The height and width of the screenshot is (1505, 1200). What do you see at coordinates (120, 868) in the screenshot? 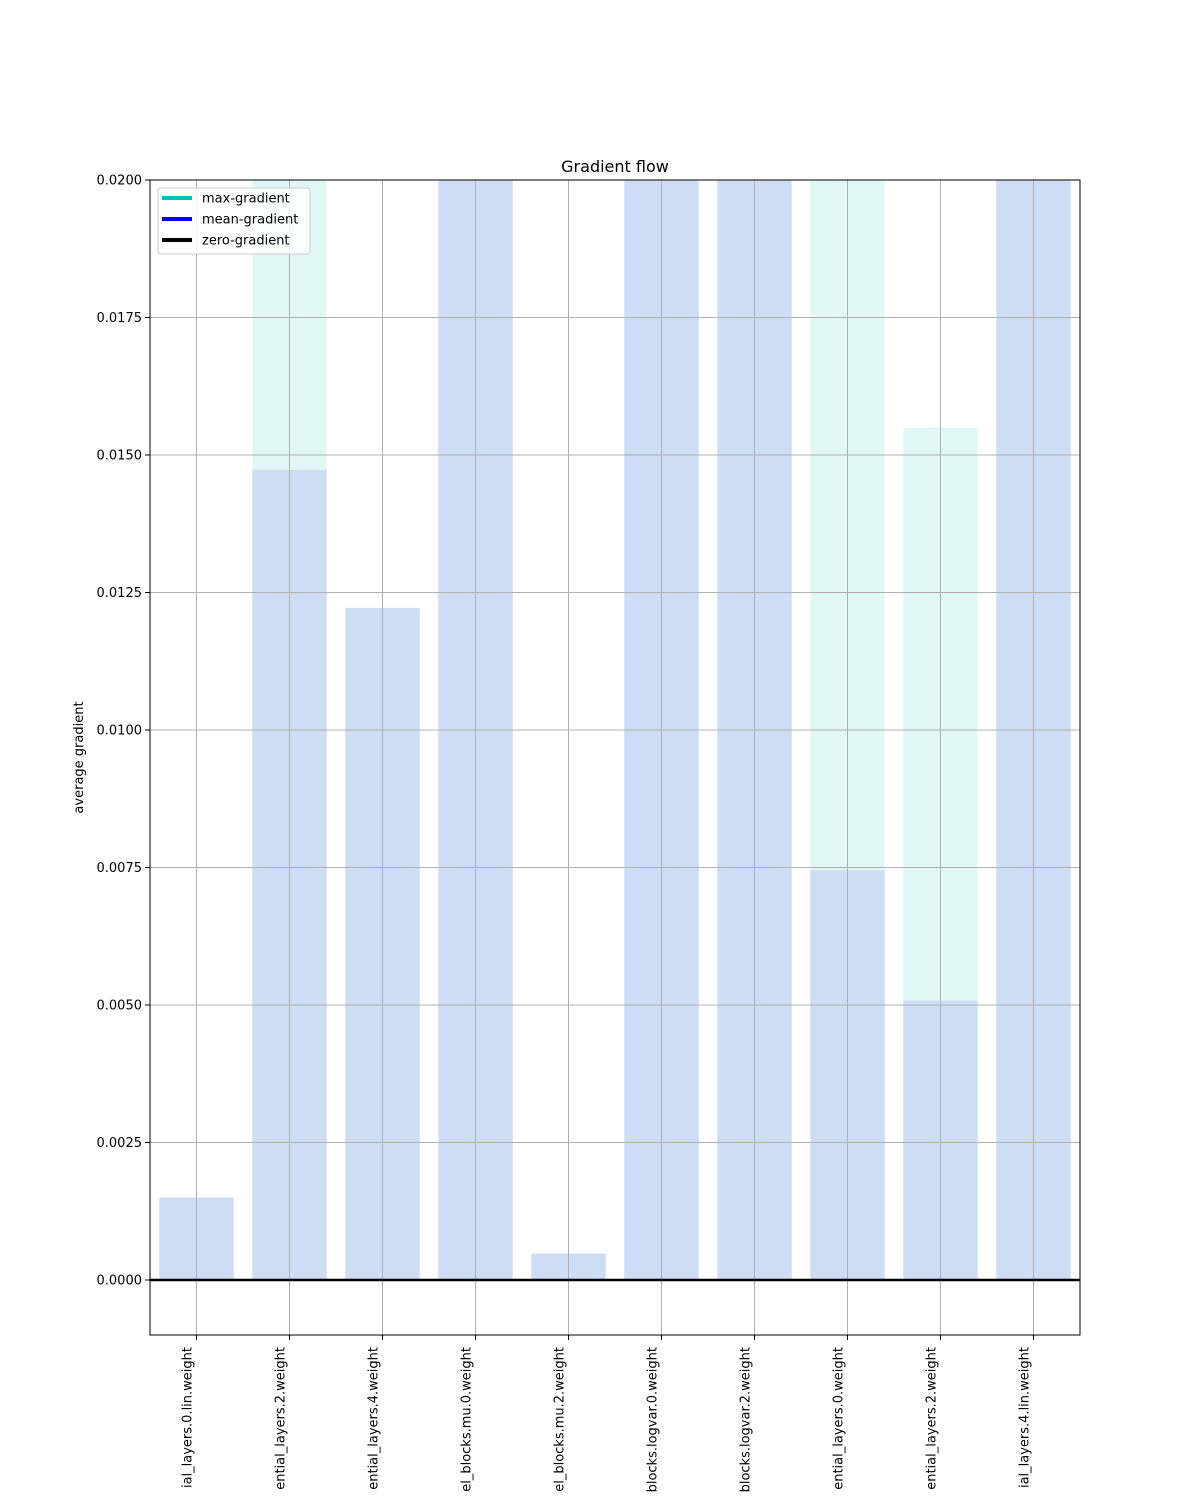
I see `y-tick-label: 0.0075` at bounding box center [120, 868].